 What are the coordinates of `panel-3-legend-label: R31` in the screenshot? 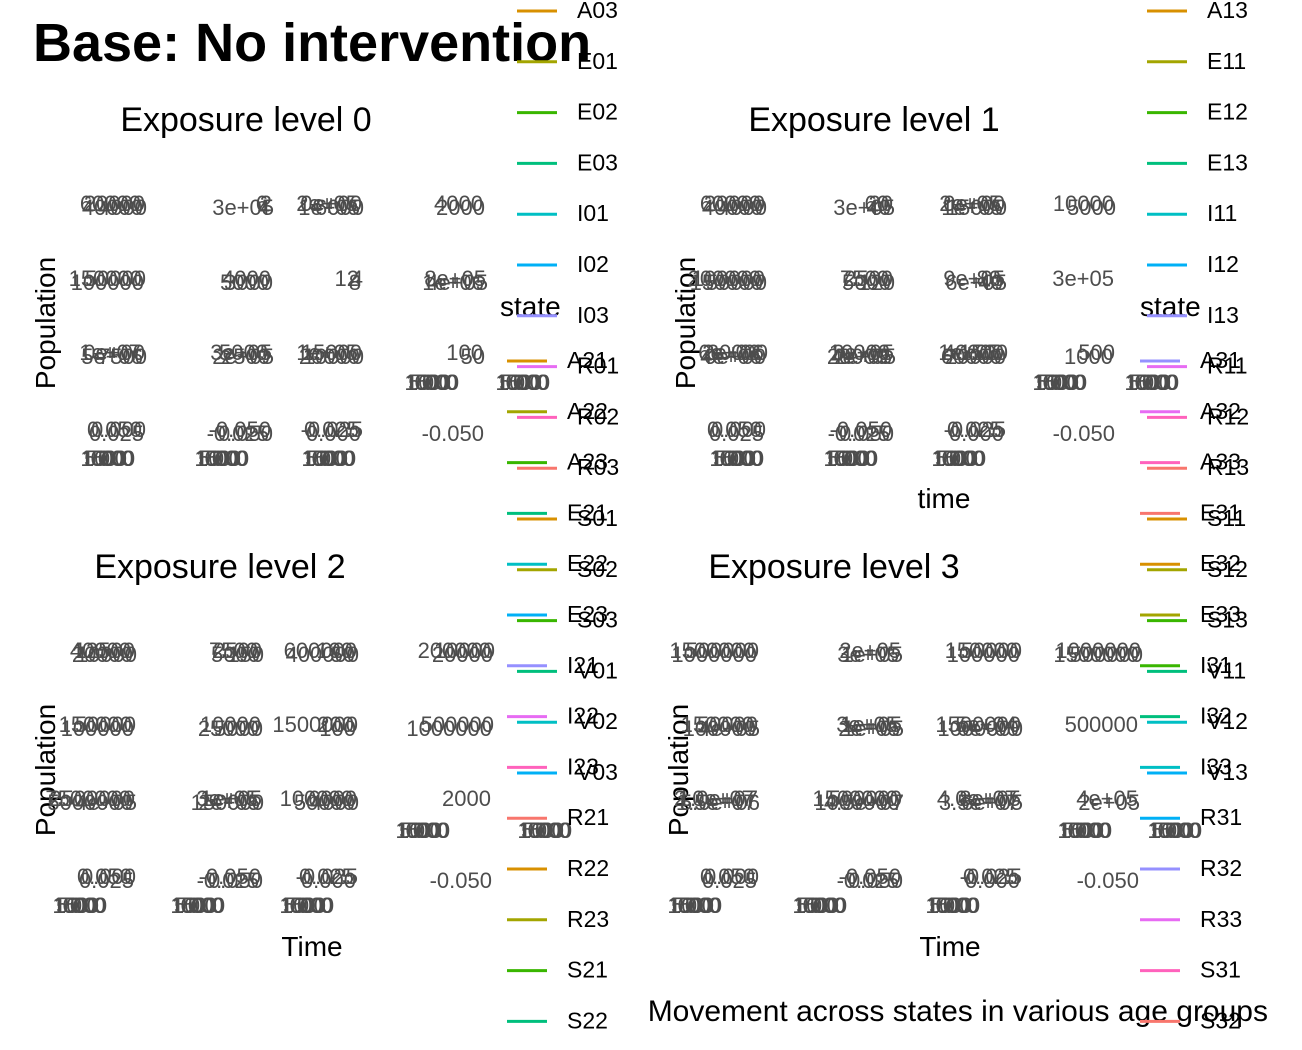 It's located at (1221, 817).